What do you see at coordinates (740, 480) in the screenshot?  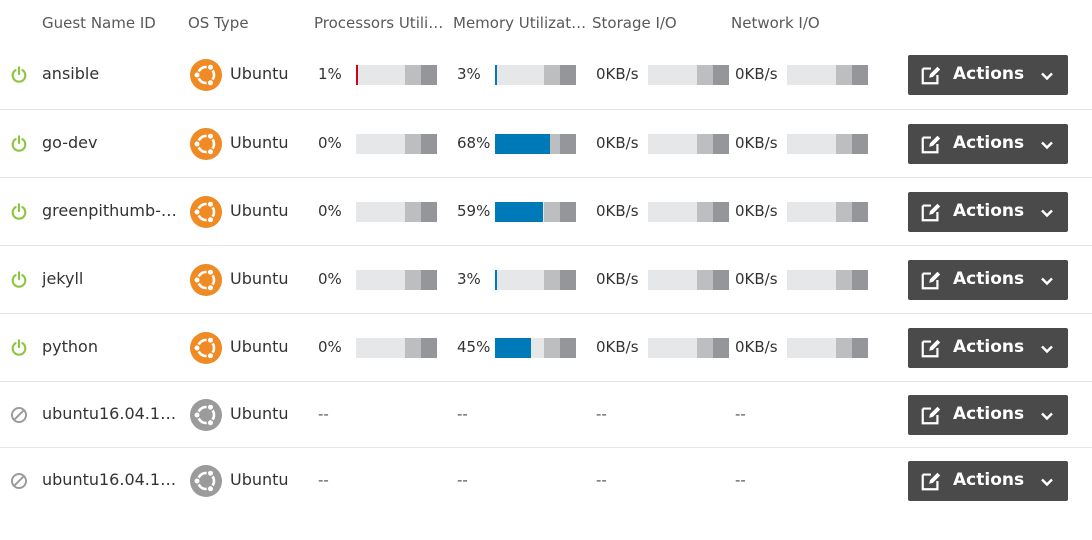 I see `network-value: --` at bounding box center [740, 480].